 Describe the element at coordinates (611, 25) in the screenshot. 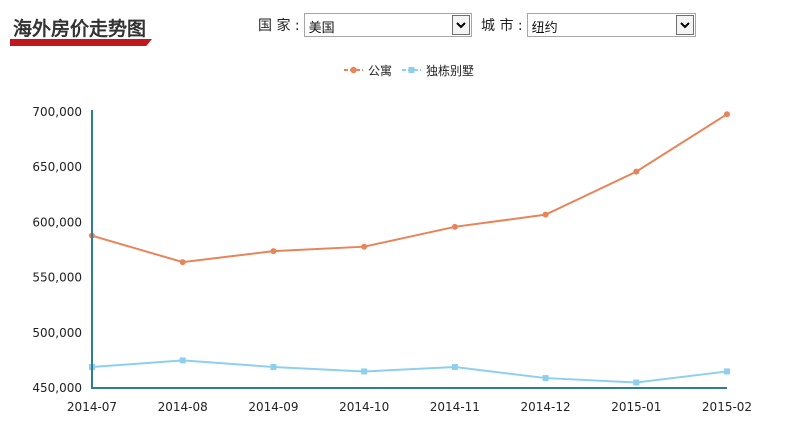

I see `city-select: 纽约` at that location.